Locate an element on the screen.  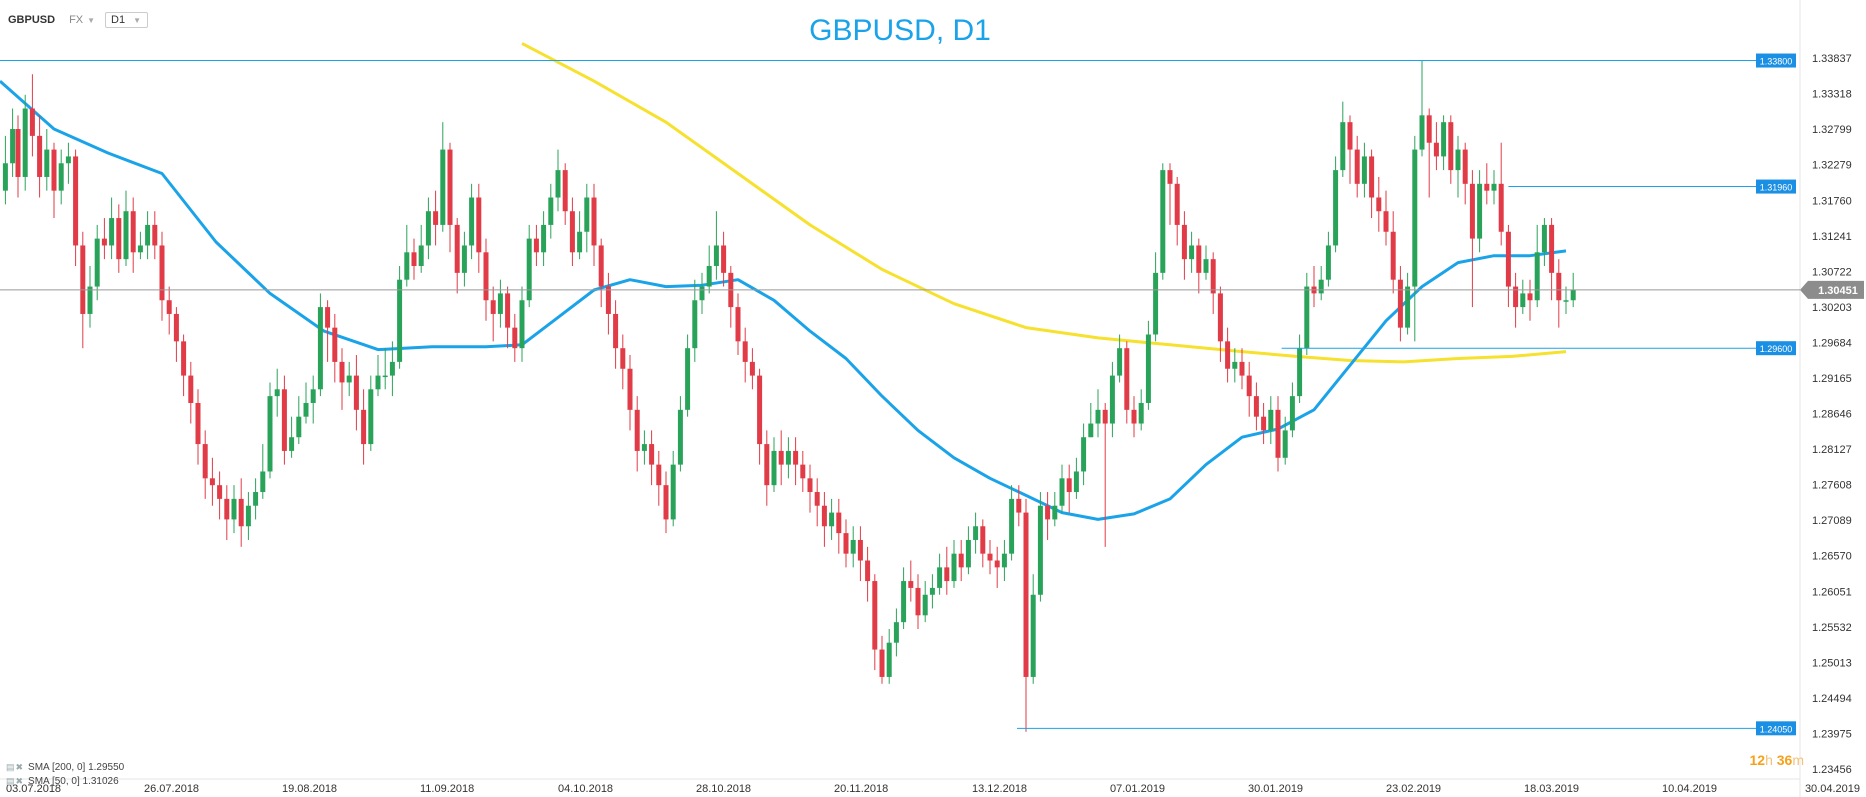
symbol-label: GBPUSD is located at coordinates (32, 20).